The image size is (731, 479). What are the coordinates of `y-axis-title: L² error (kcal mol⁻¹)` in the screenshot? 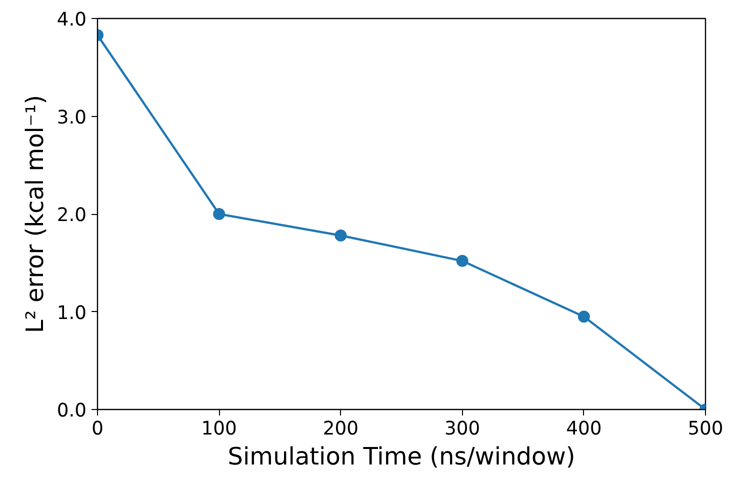 It's located at (34, 214).